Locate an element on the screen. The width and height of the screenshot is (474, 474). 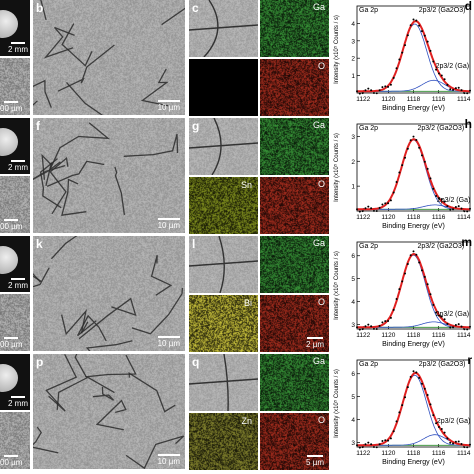
sem-texture is located at coordinates (15, 440).